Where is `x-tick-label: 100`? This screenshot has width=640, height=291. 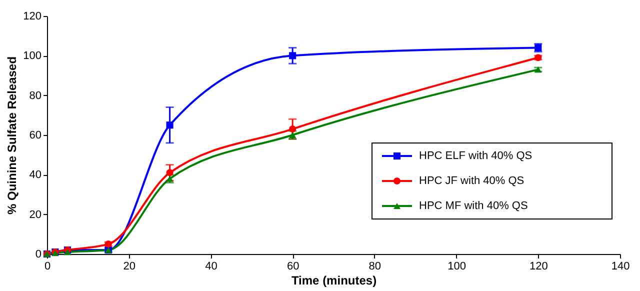
x-tick-label: 100 is located at coordinates (457, 266).